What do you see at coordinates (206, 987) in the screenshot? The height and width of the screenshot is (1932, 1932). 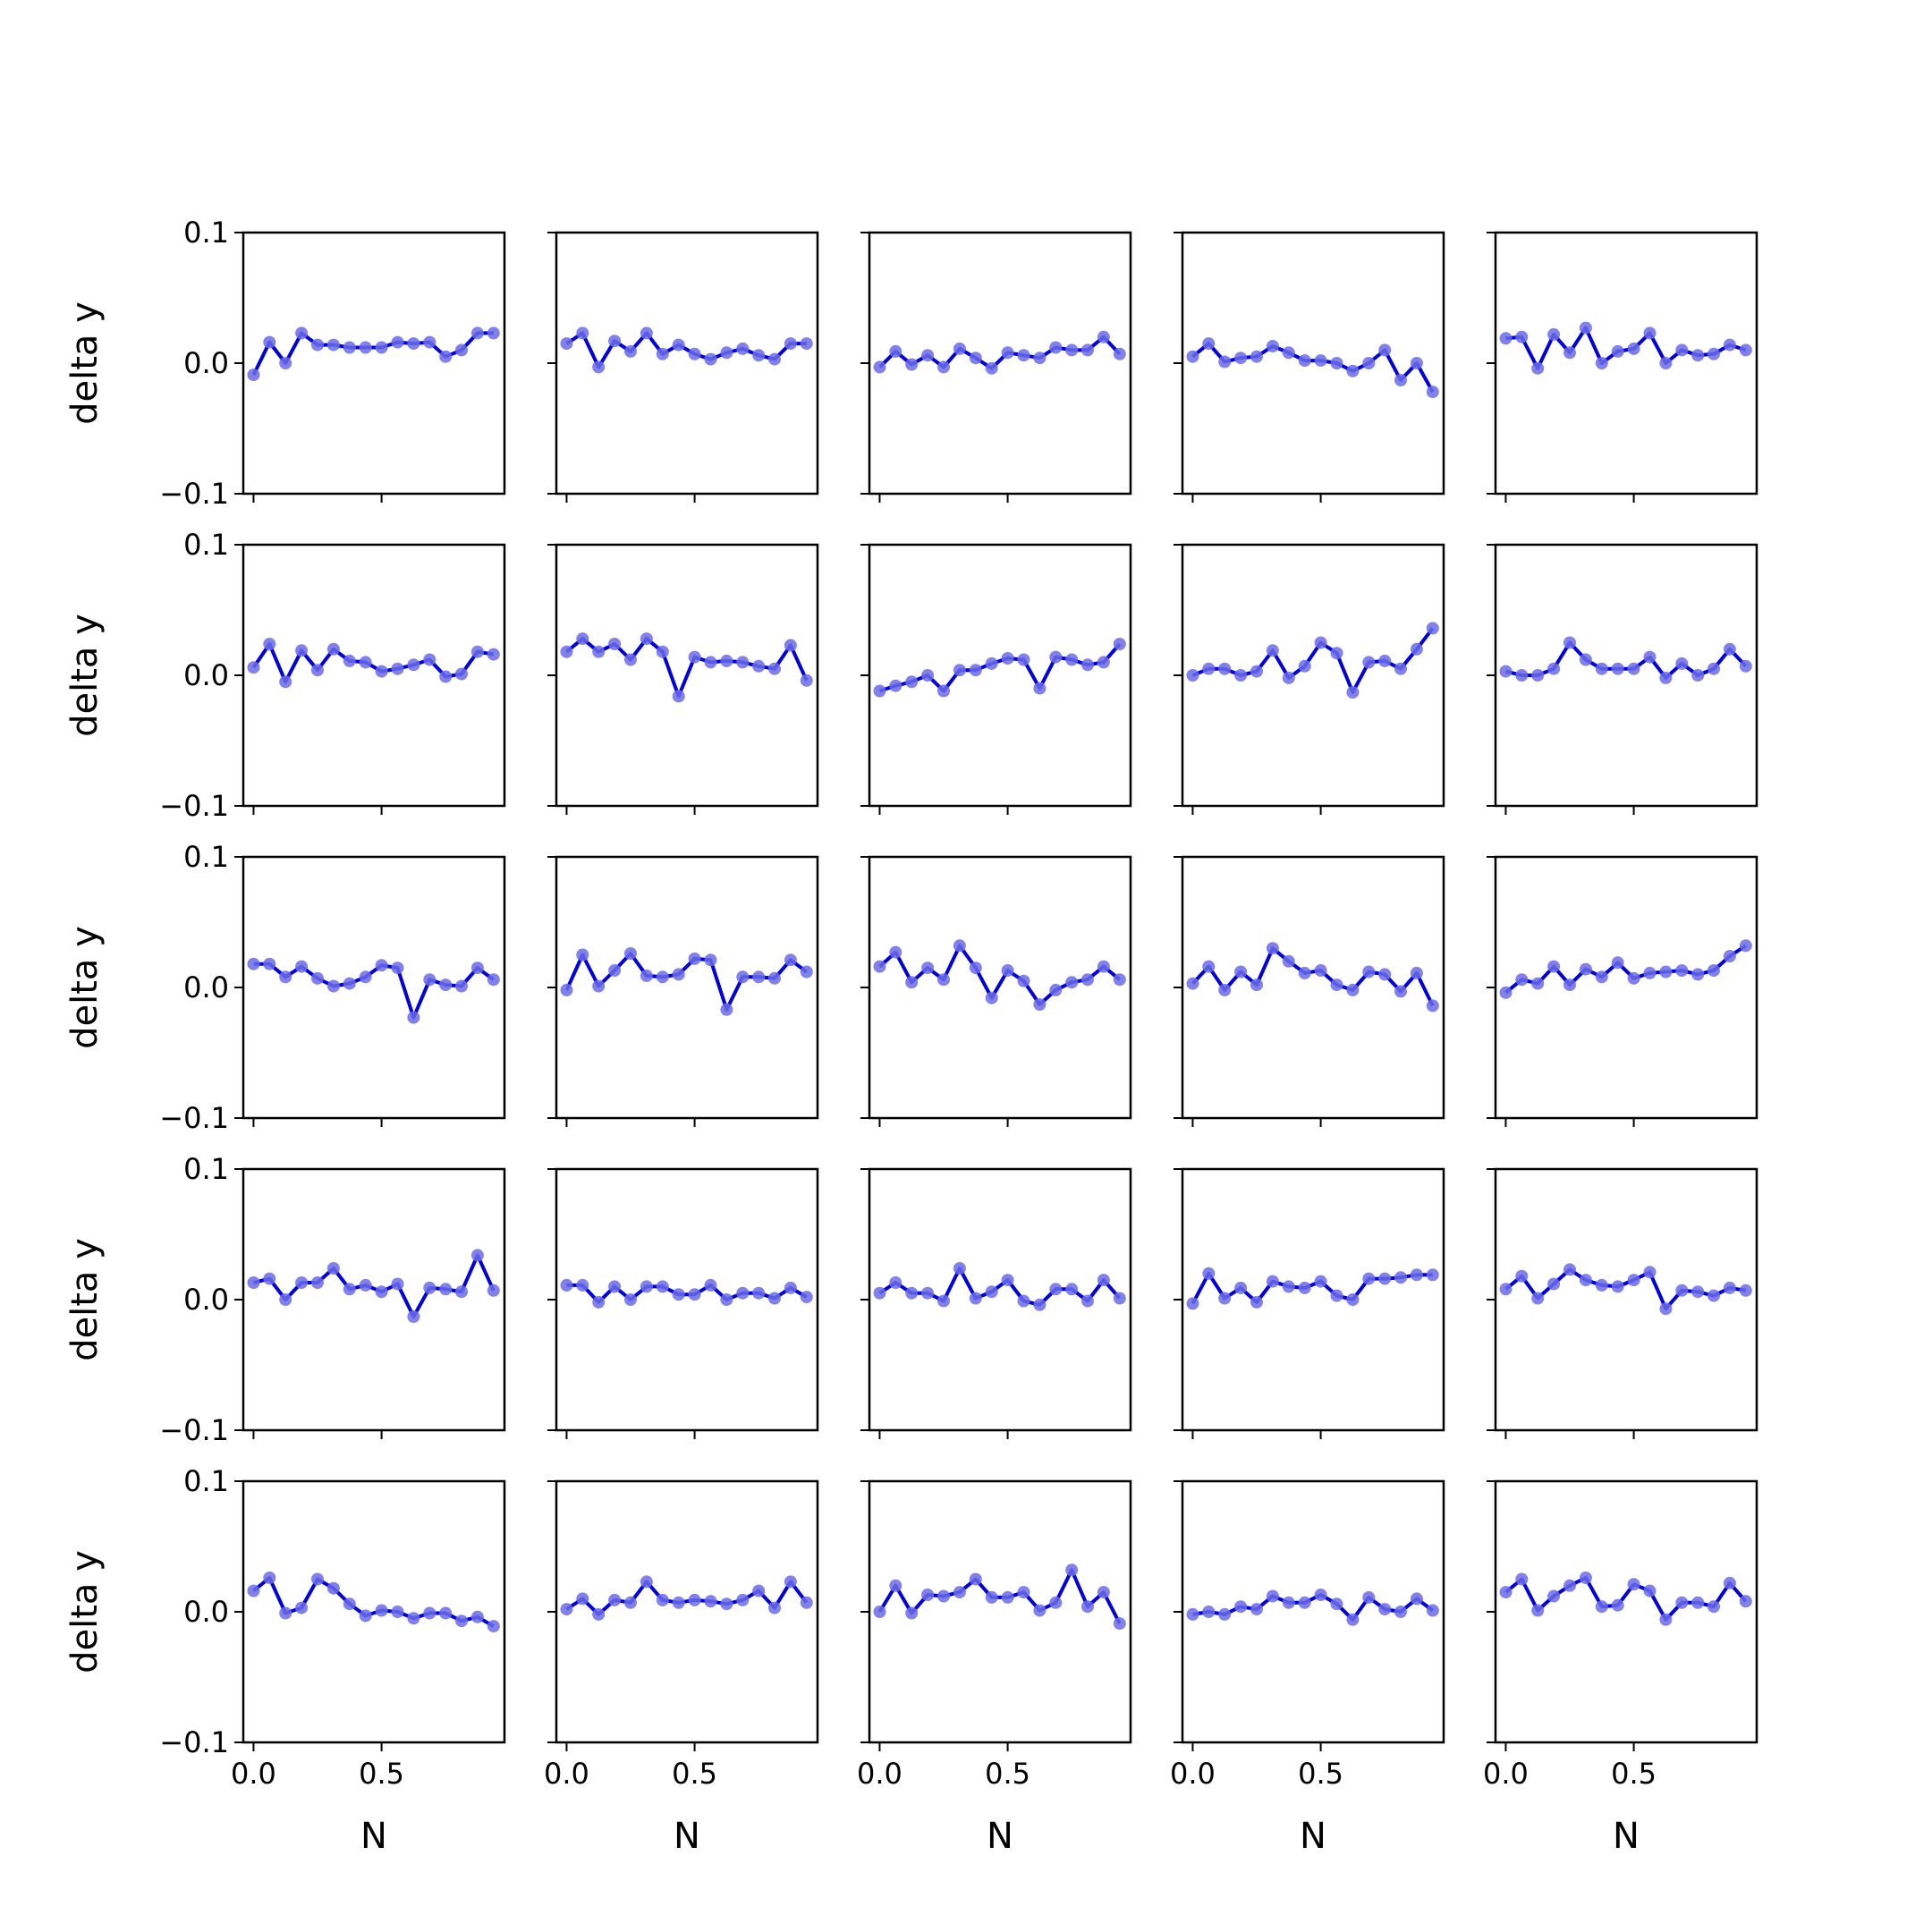 I see `y-tick-label: 0.0` at bounding box center [206, 987].